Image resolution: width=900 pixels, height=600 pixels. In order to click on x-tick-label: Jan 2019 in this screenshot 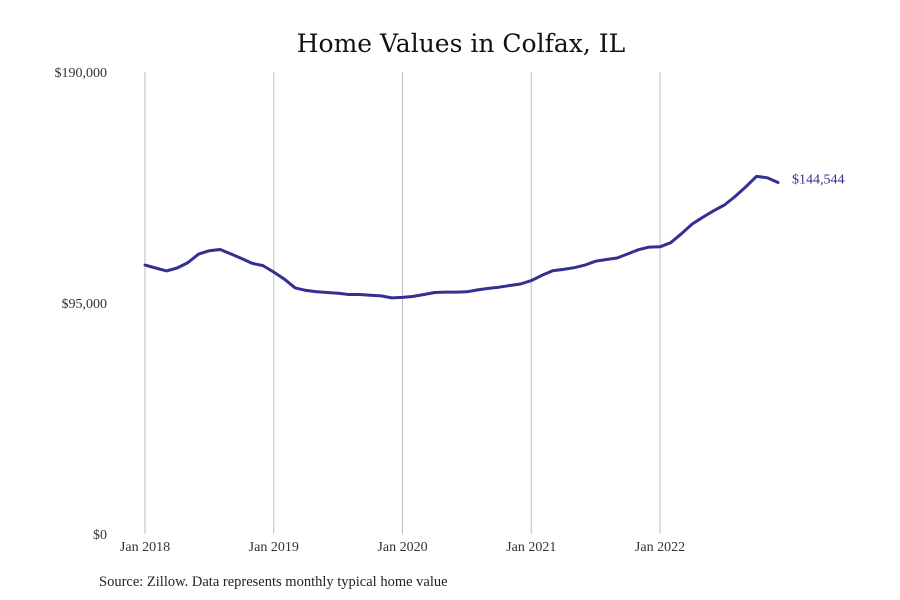, I will do `click(274, 547)`.